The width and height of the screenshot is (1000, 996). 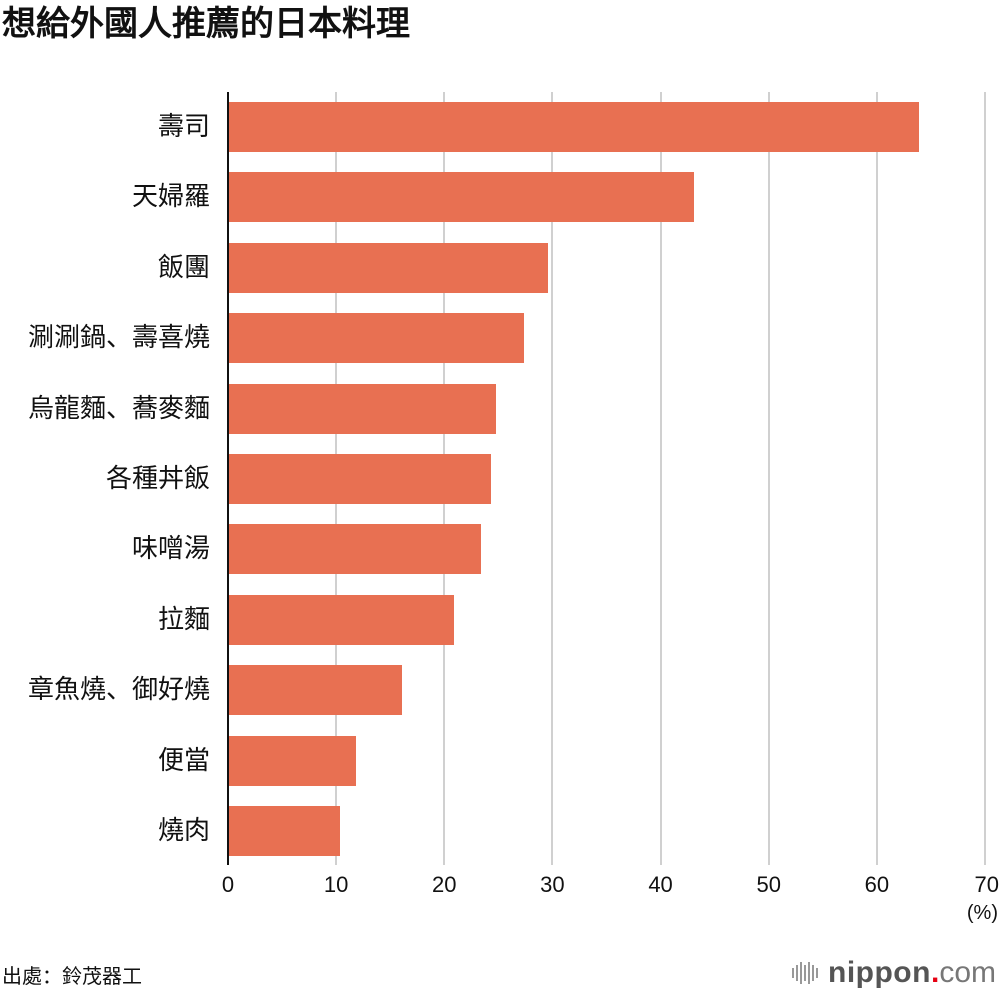 I want to click on category-label: 烏龍麵、蕎麥麵, so click(x=118, y=408).